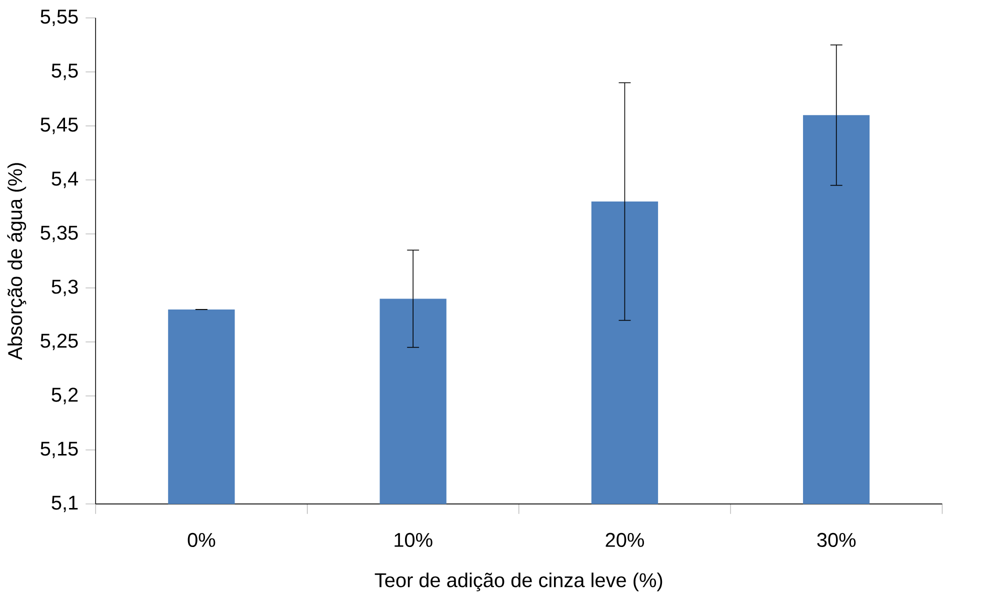 Image resolution: width=984 pixels, height=608 pixels. I want to click on y-tick-label: 5,35, so click(59, 234).